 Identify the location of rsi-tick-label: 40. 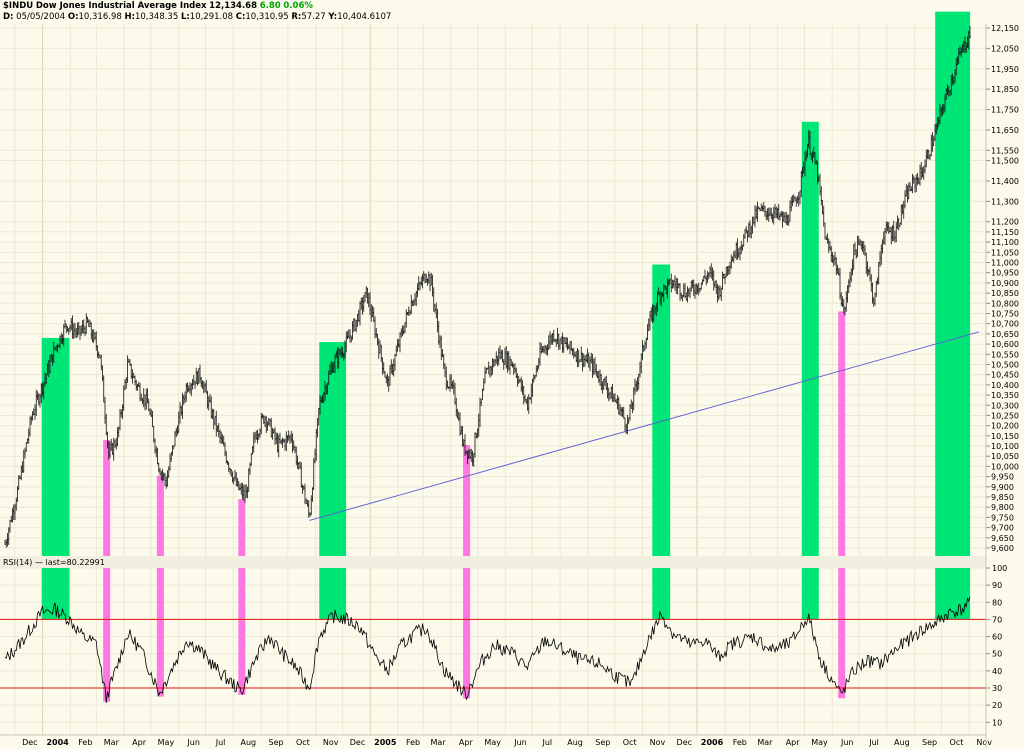
(997, 671).